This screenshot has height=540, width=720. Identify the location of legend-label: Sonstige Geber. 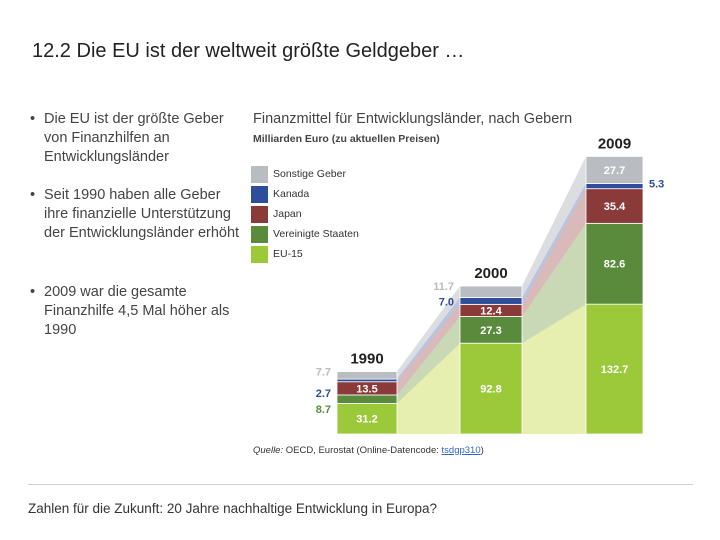
(309, 174).